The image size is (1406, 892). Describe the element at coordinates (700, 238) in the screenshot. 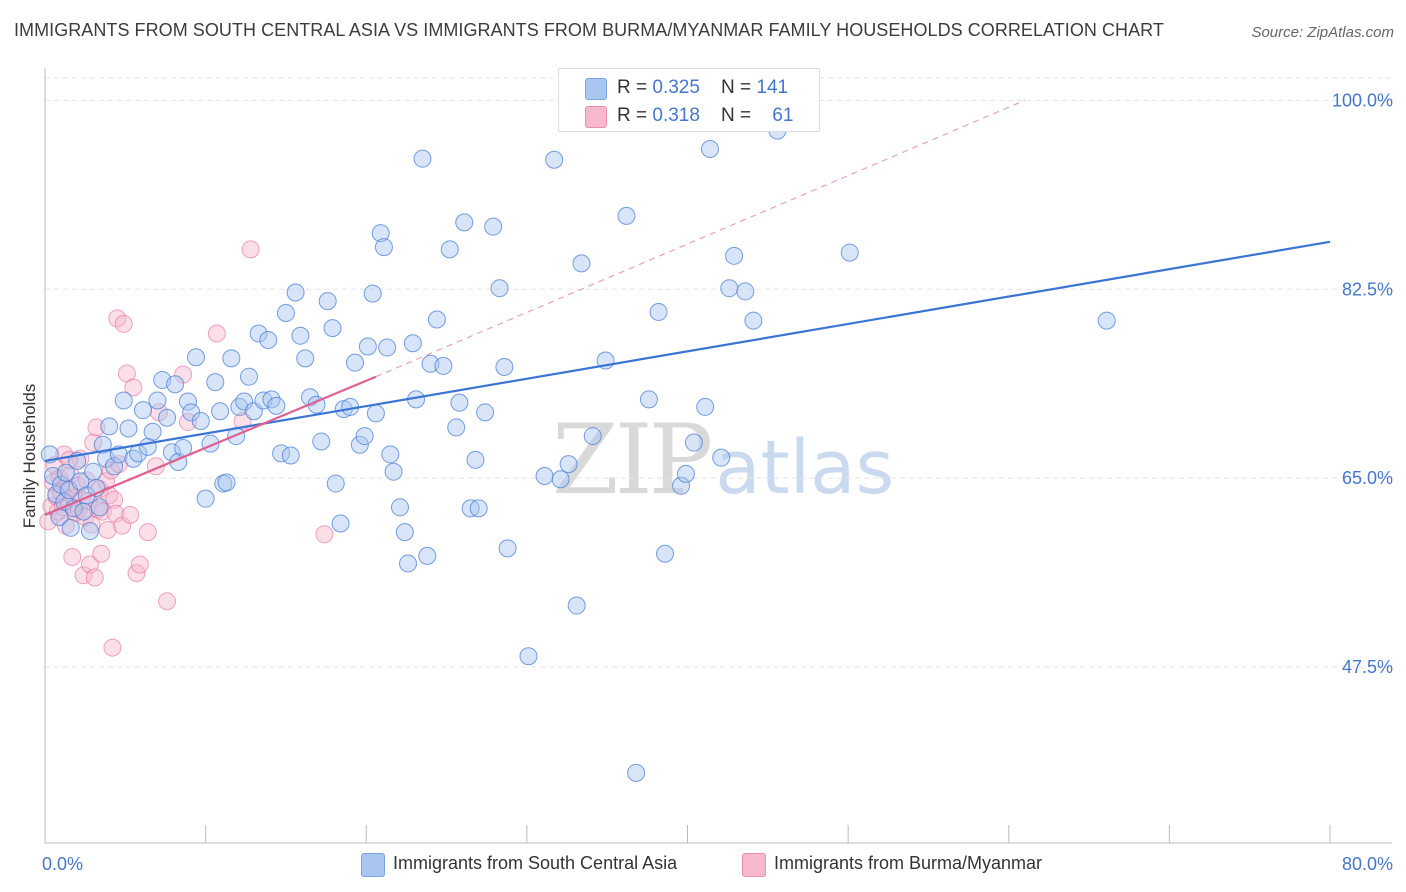

I see `trend-line-burma-extension` at that location.